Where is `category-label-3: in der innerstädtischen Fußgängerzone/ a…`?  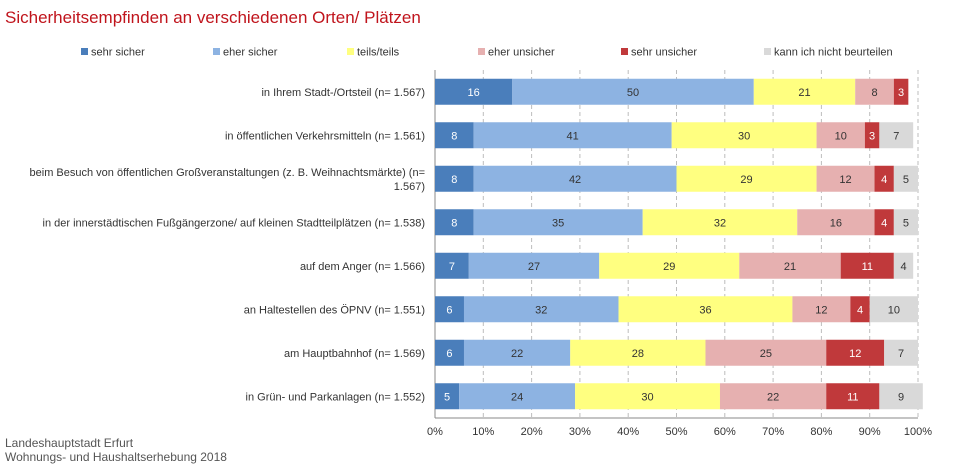 category-label-3: in der innerstädtischen Fußgängerzone/ a… is located at coordinates (234, 223).